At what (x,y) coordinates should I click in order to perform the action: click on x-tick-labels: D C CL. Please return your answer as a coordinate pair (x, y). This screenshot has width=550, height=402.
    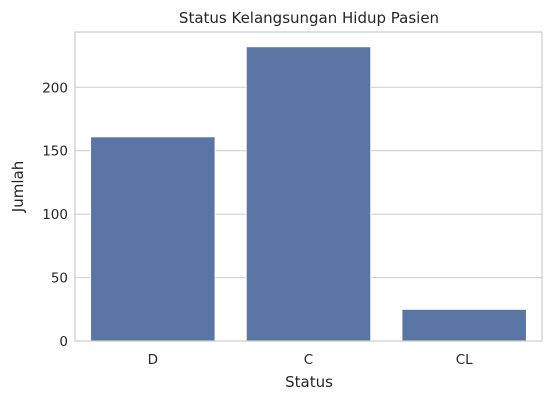
    Looking at the image, I should click on (310, 360).